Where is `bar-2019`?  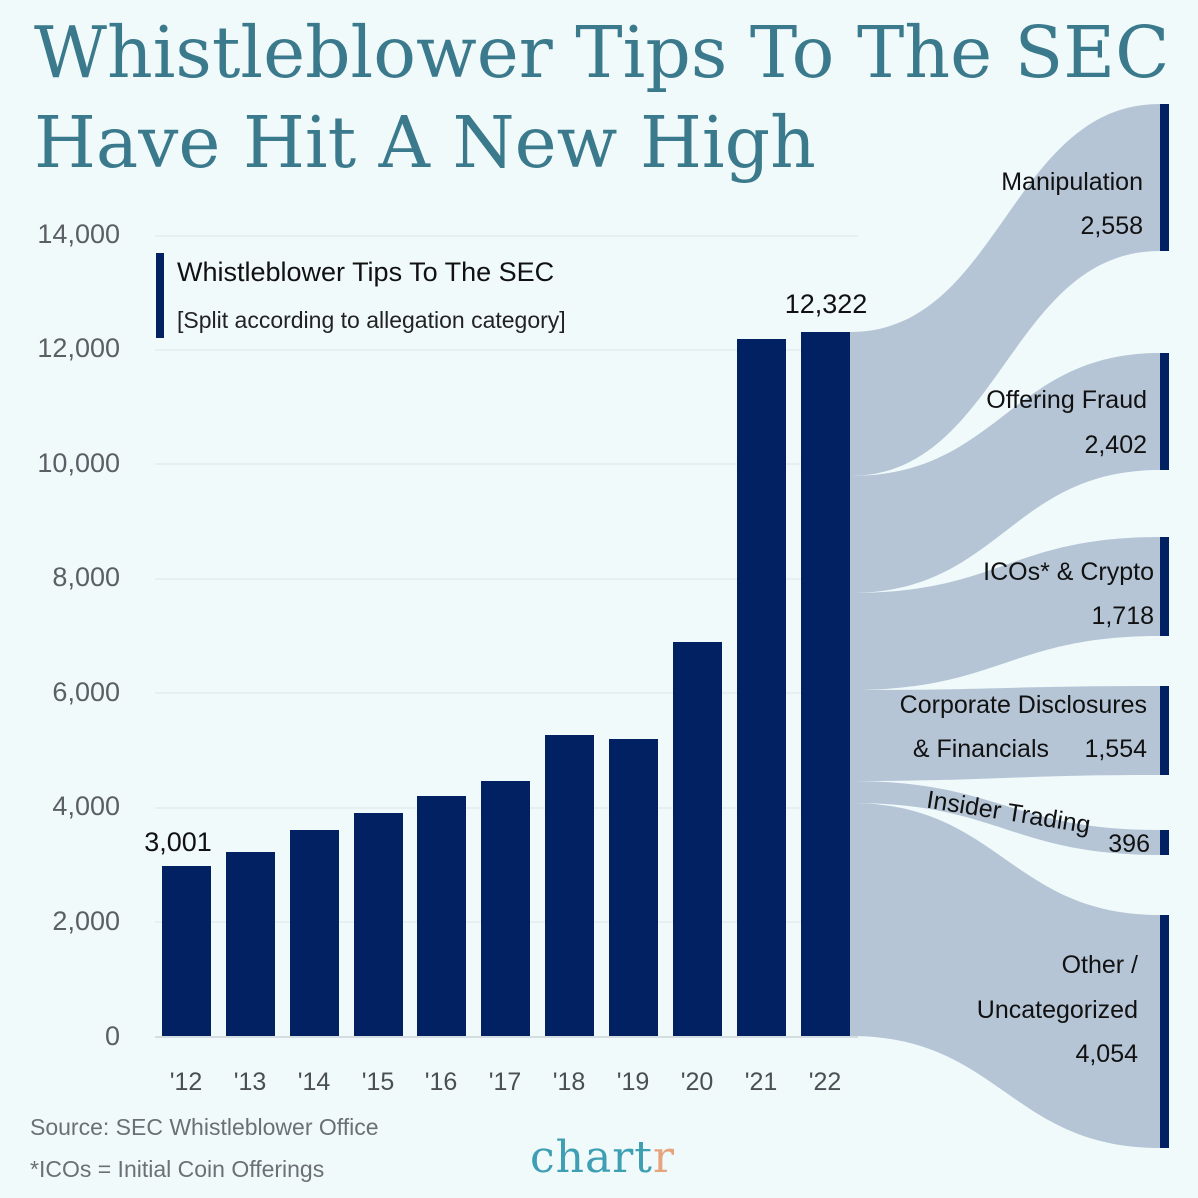 bar-2019 is located at coordinates (633, 887).